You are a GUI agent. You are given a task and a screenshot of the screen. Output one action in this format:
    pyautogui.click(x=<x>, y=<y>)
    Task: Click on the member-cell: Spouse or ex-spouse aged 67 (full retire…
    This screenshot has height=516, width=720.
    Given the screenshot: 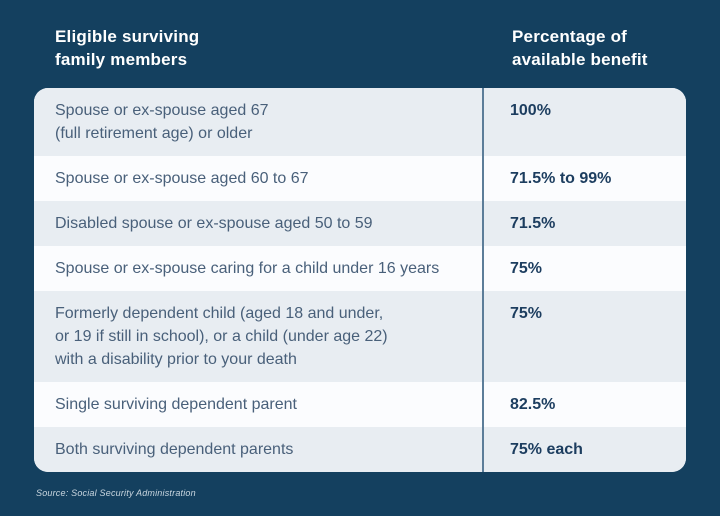 What is the action you would take?
    pyautogui.click(x=259, y=122)
    